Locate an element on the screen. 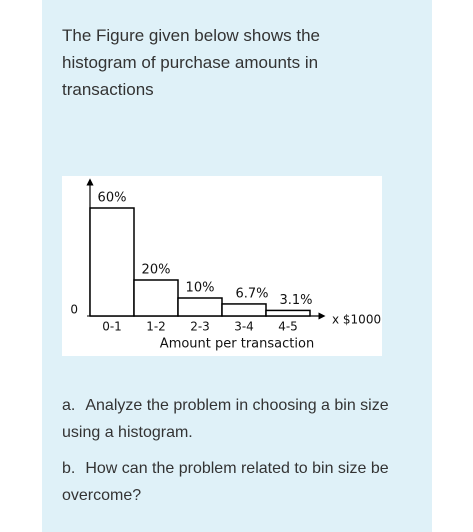  question-label: a. is located at coordinates (69, 405).